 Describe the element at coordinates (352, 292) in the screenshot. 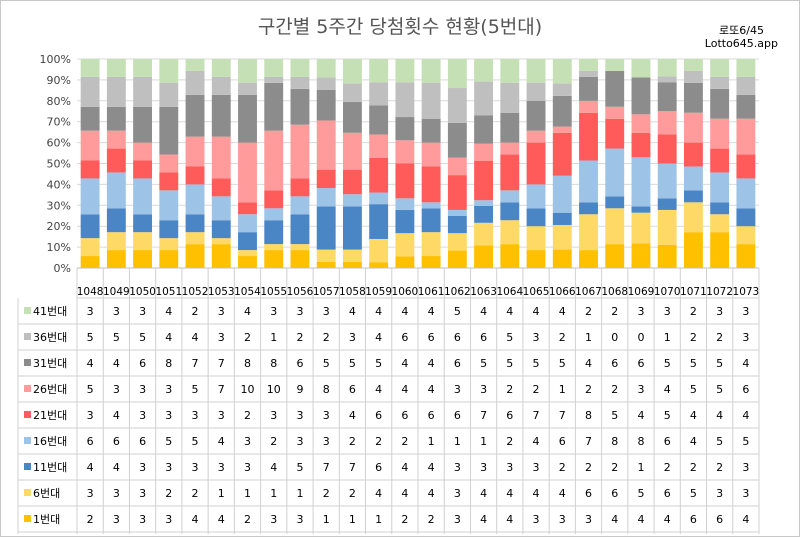

I see `x-tick-label: 1058` at that location.